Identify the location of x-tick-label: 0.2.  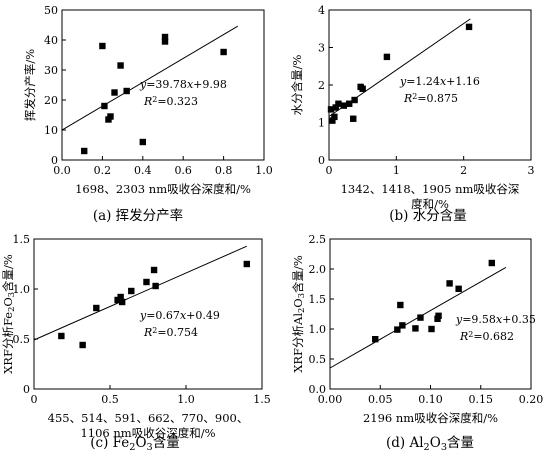
(103, 170).